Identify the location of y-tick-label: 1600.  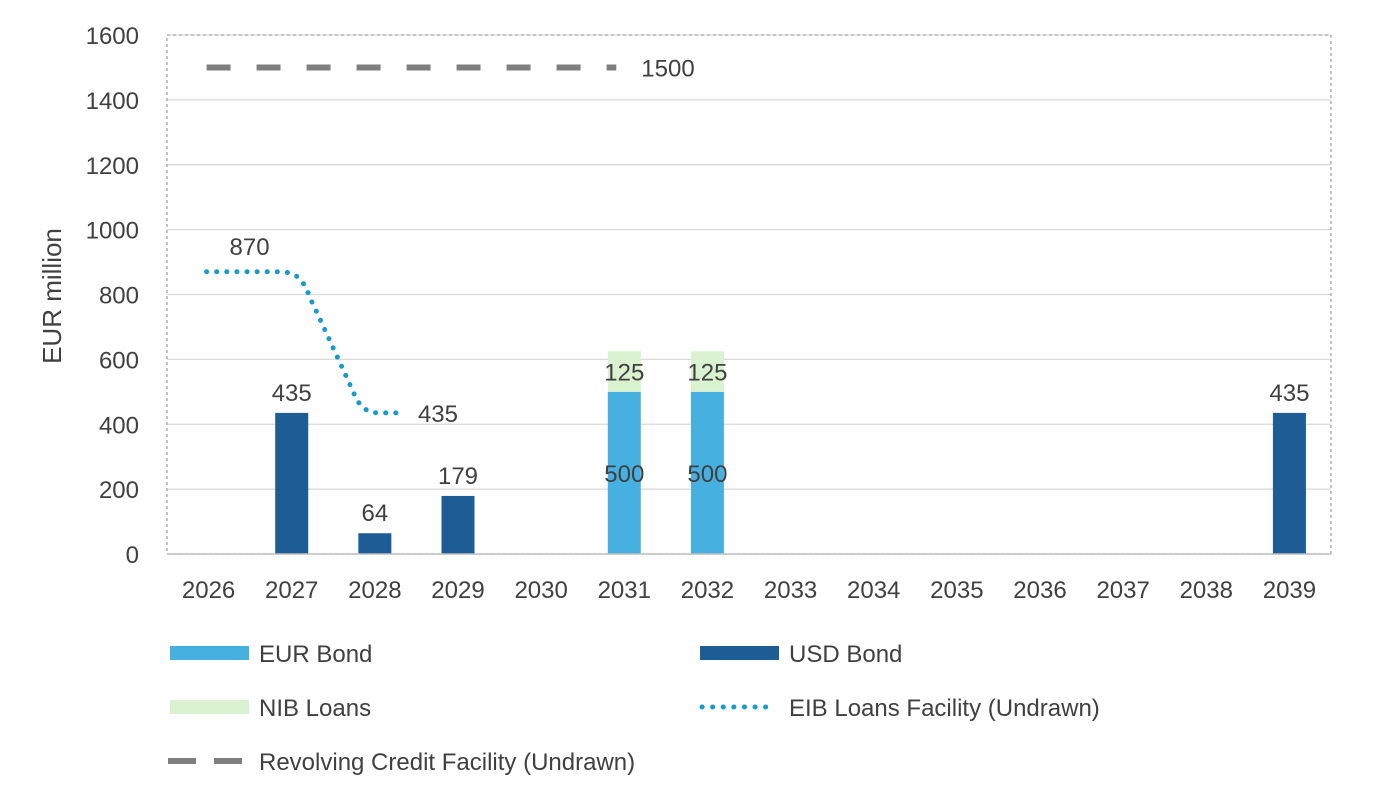
(112, 36).